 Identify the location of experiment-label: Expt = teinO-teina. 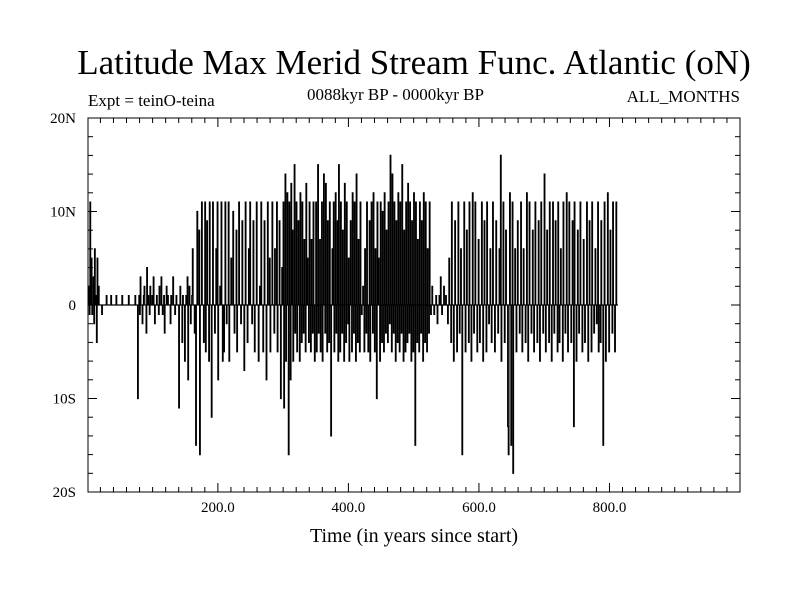
(151, 100).